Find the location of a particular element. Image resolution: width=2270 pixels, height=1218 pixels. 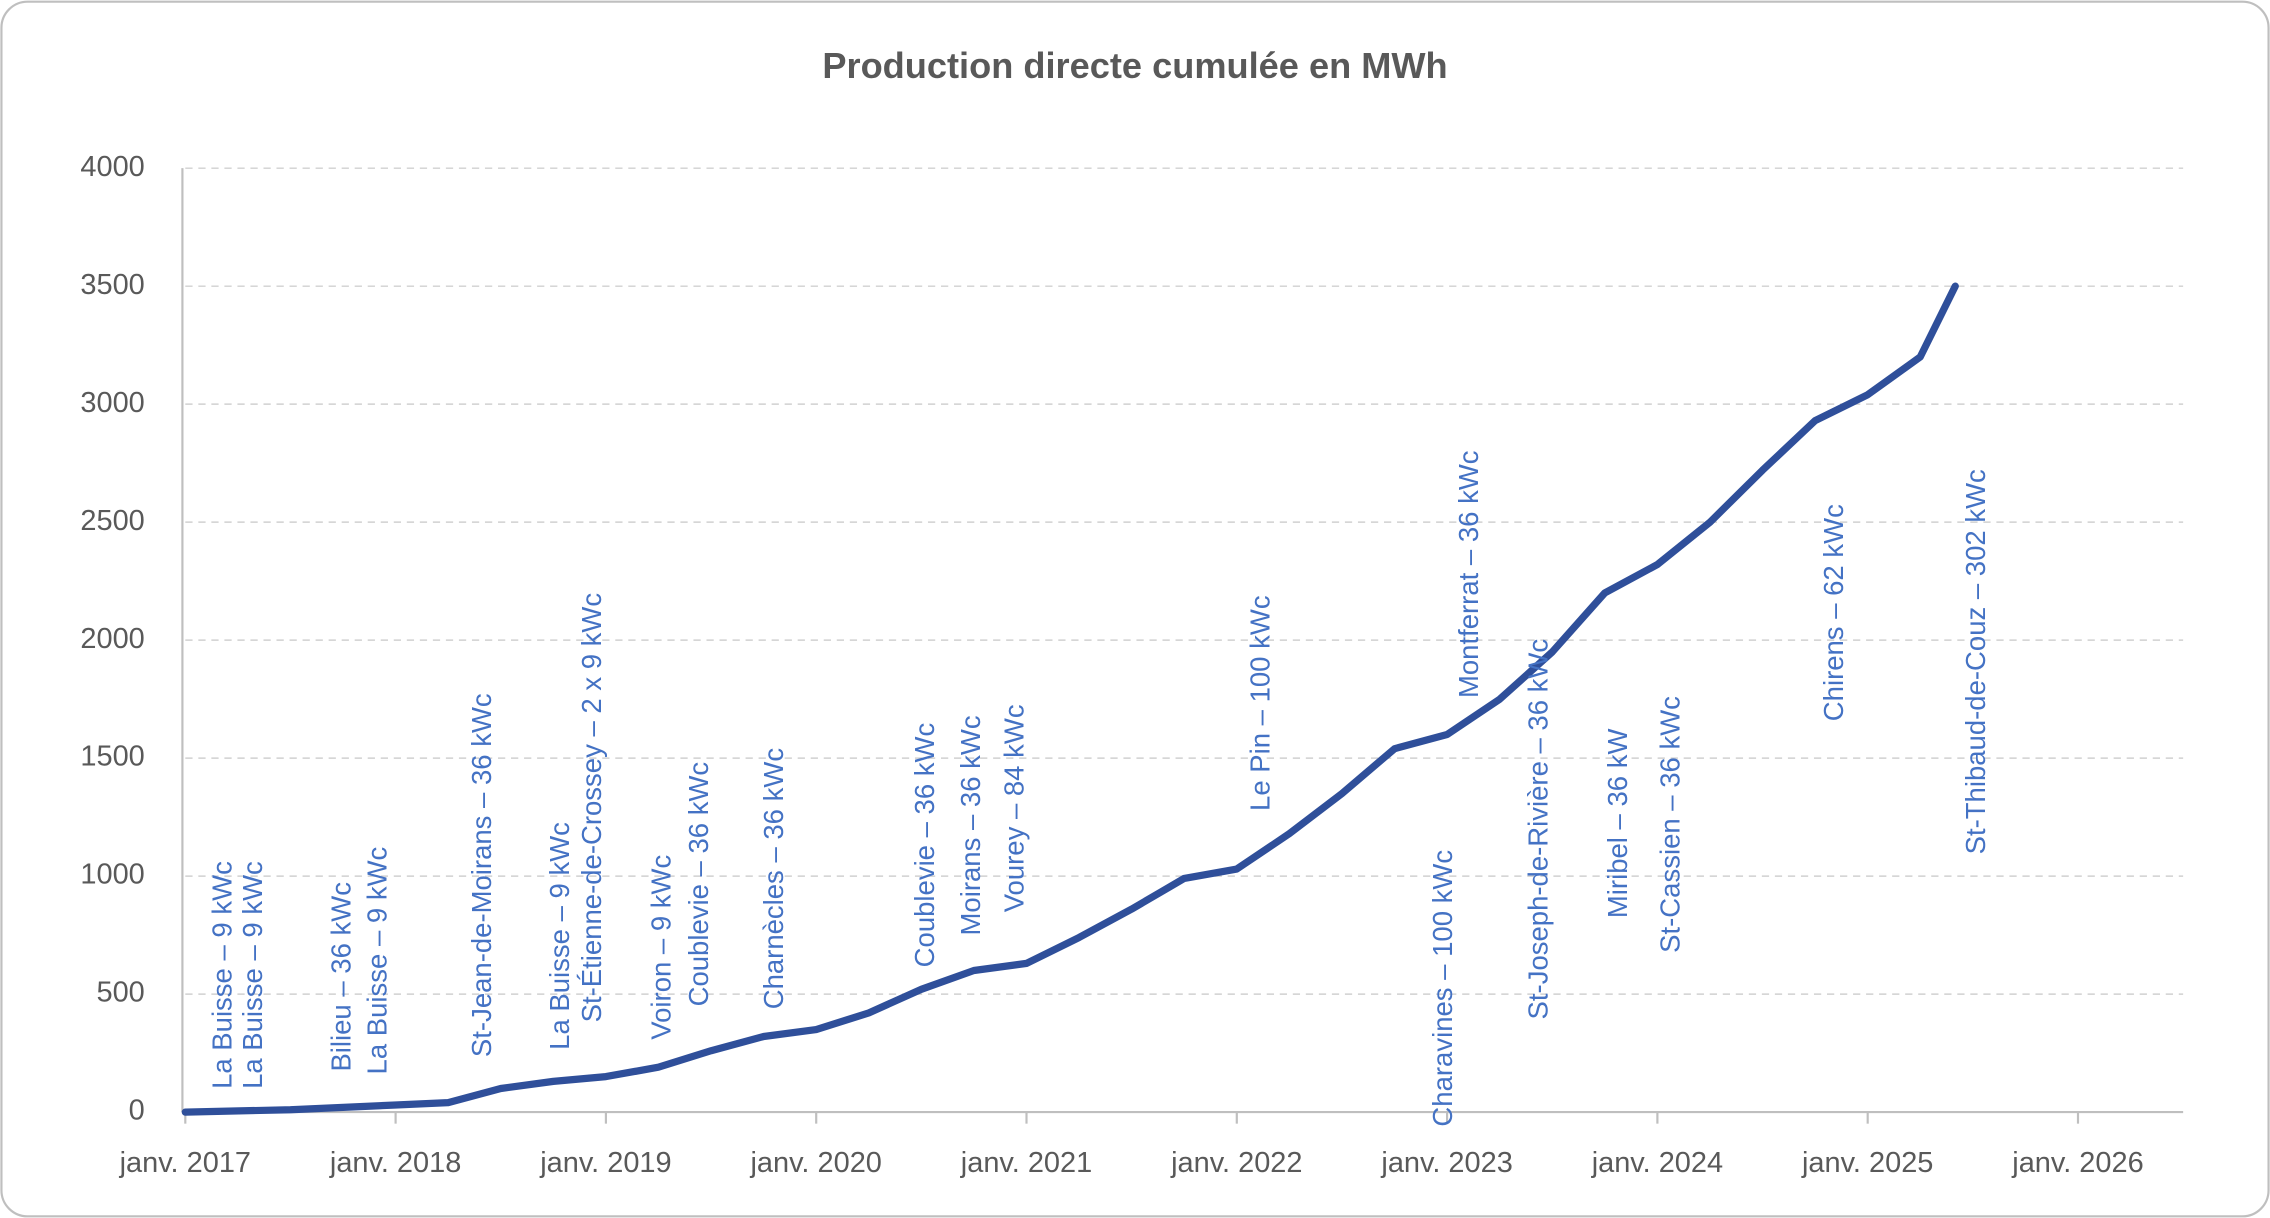

y-tick-label: 1500 is located at coordinates (112, 757).